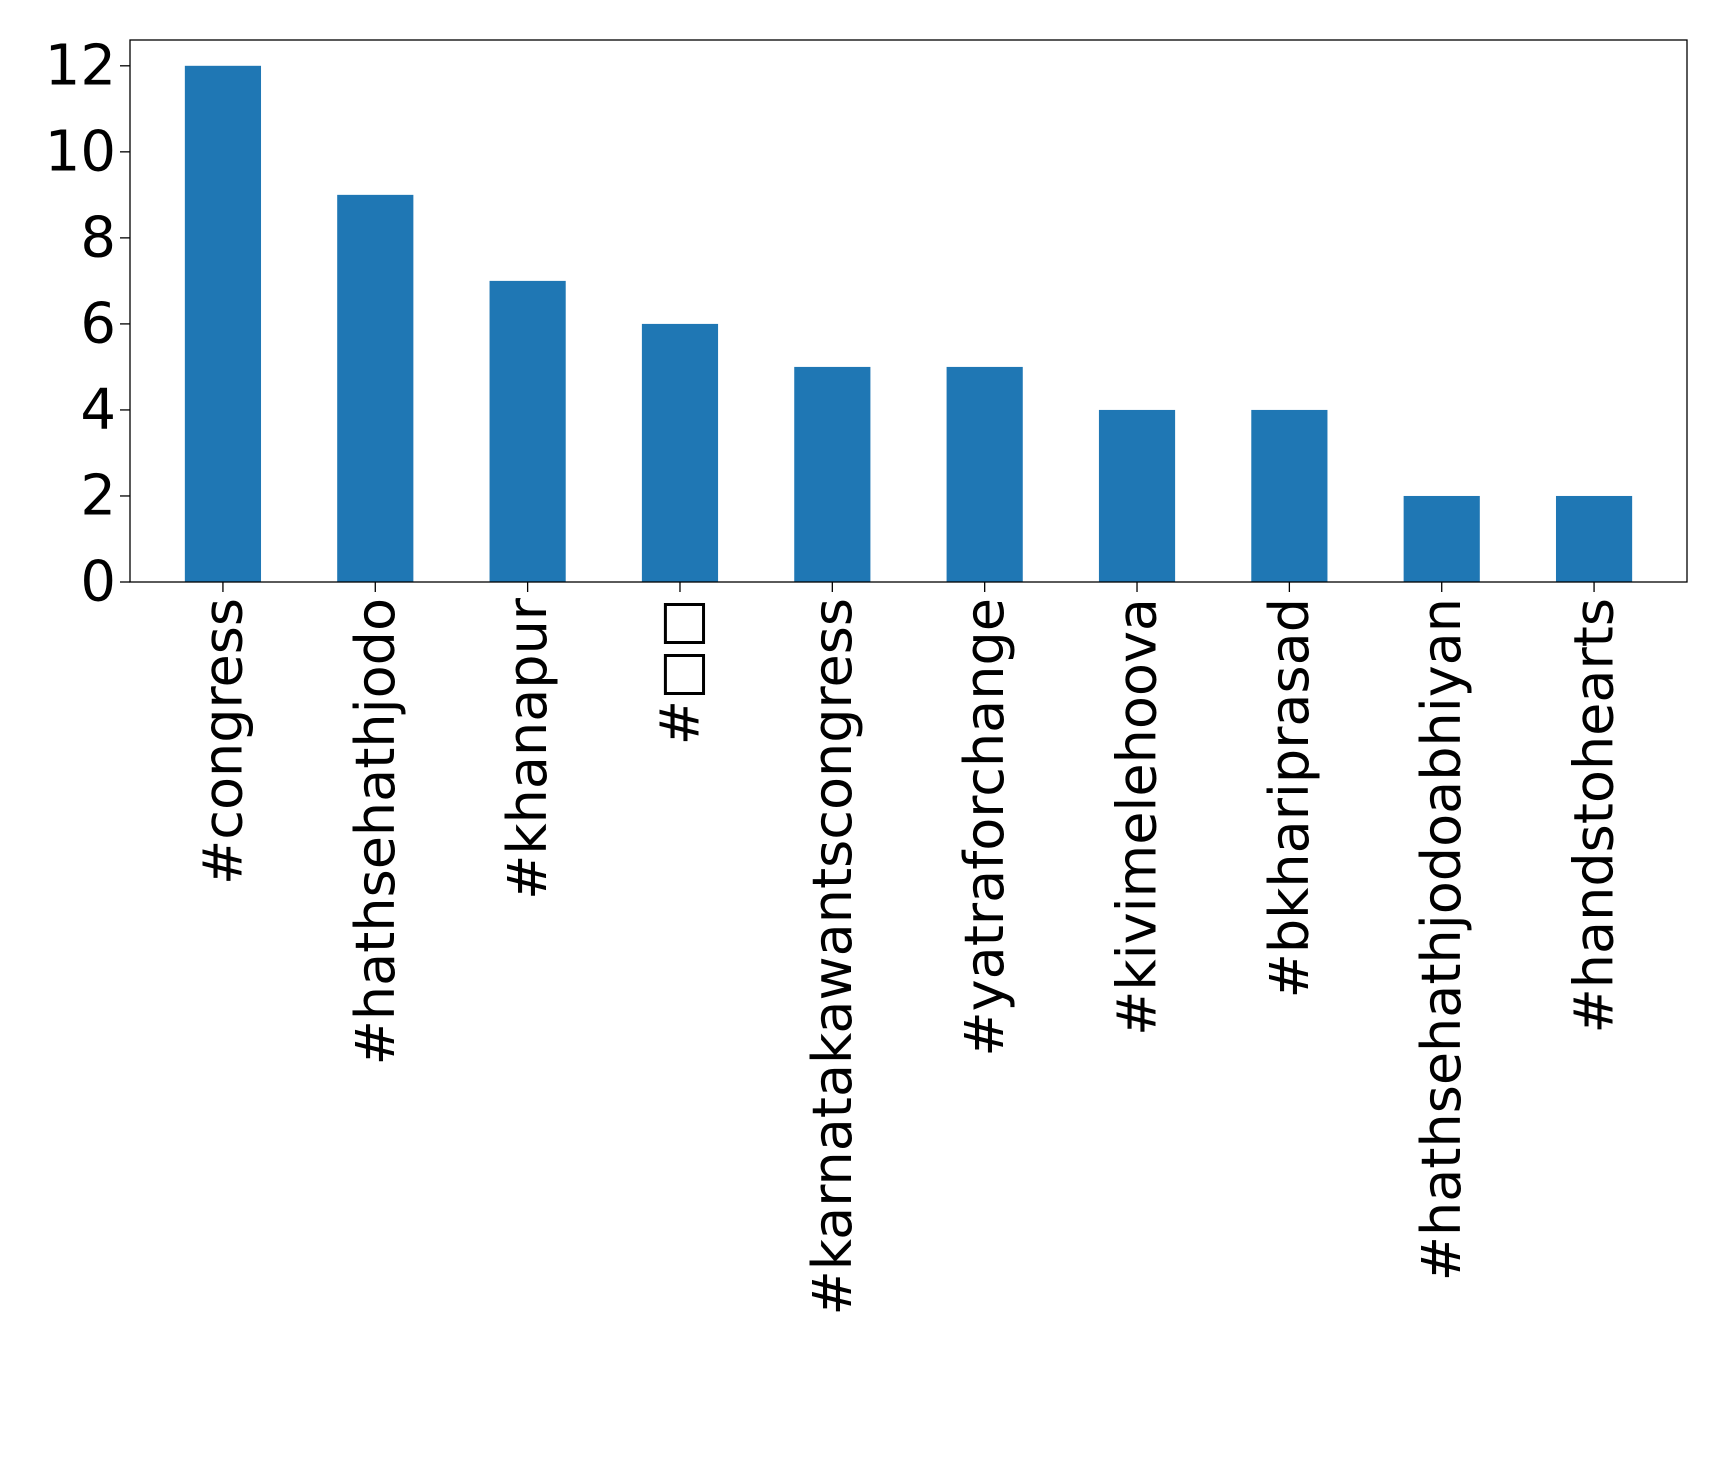  What do you see at coordinates (375, 831) in the screenshot?
I see `x-tick-label: #hathsehathjodo` at bounding box center [375, 831].